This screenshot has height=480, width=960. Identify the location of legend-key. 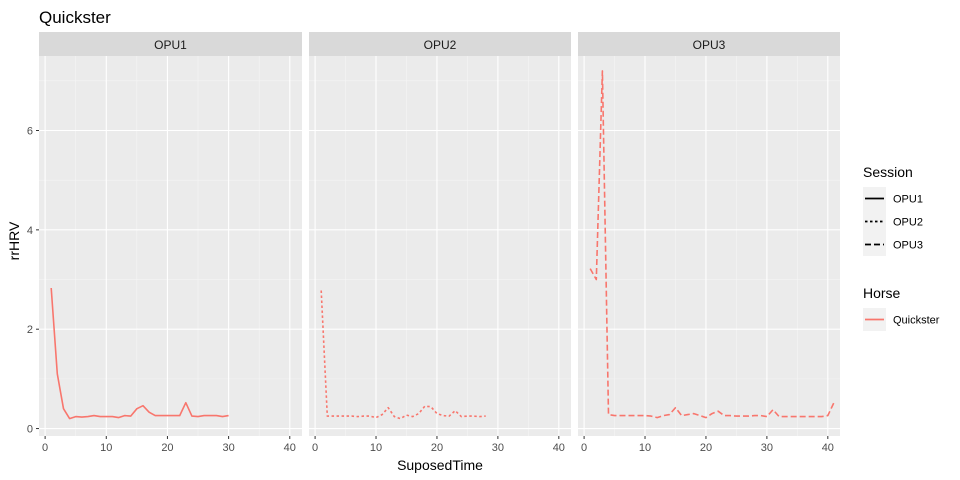
(874, 221).